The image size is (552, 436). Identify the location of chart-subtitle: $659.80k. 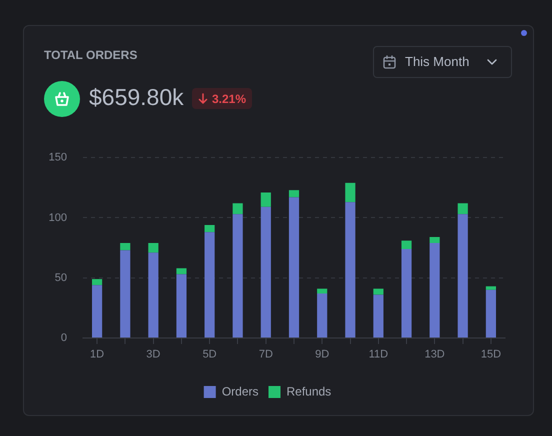
(136, 97).